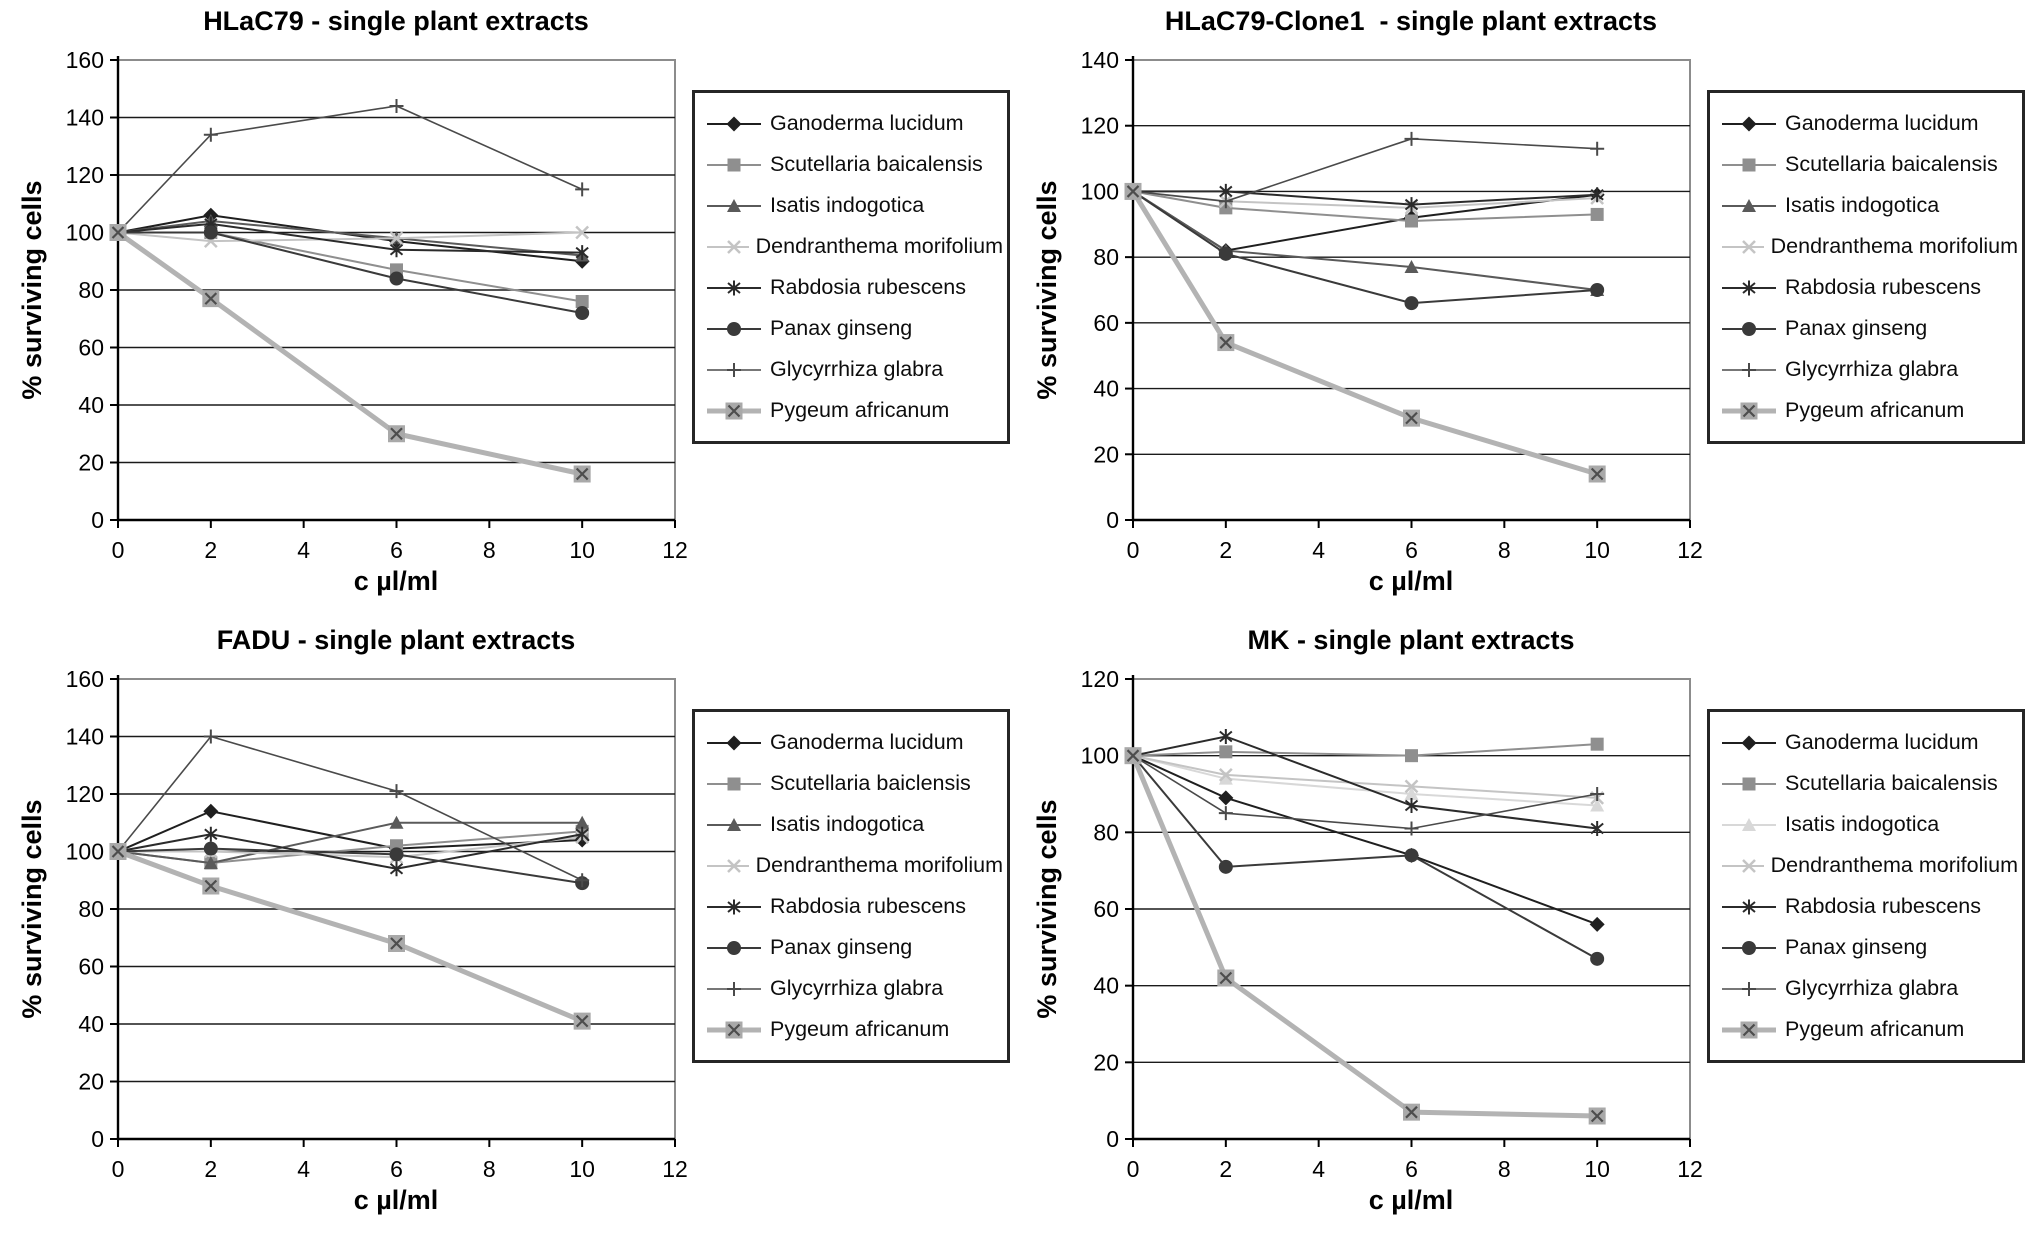  Describe the element at coordinates (396, 1169) in the screenshot. I see `x-tick-label: 6` at that location.